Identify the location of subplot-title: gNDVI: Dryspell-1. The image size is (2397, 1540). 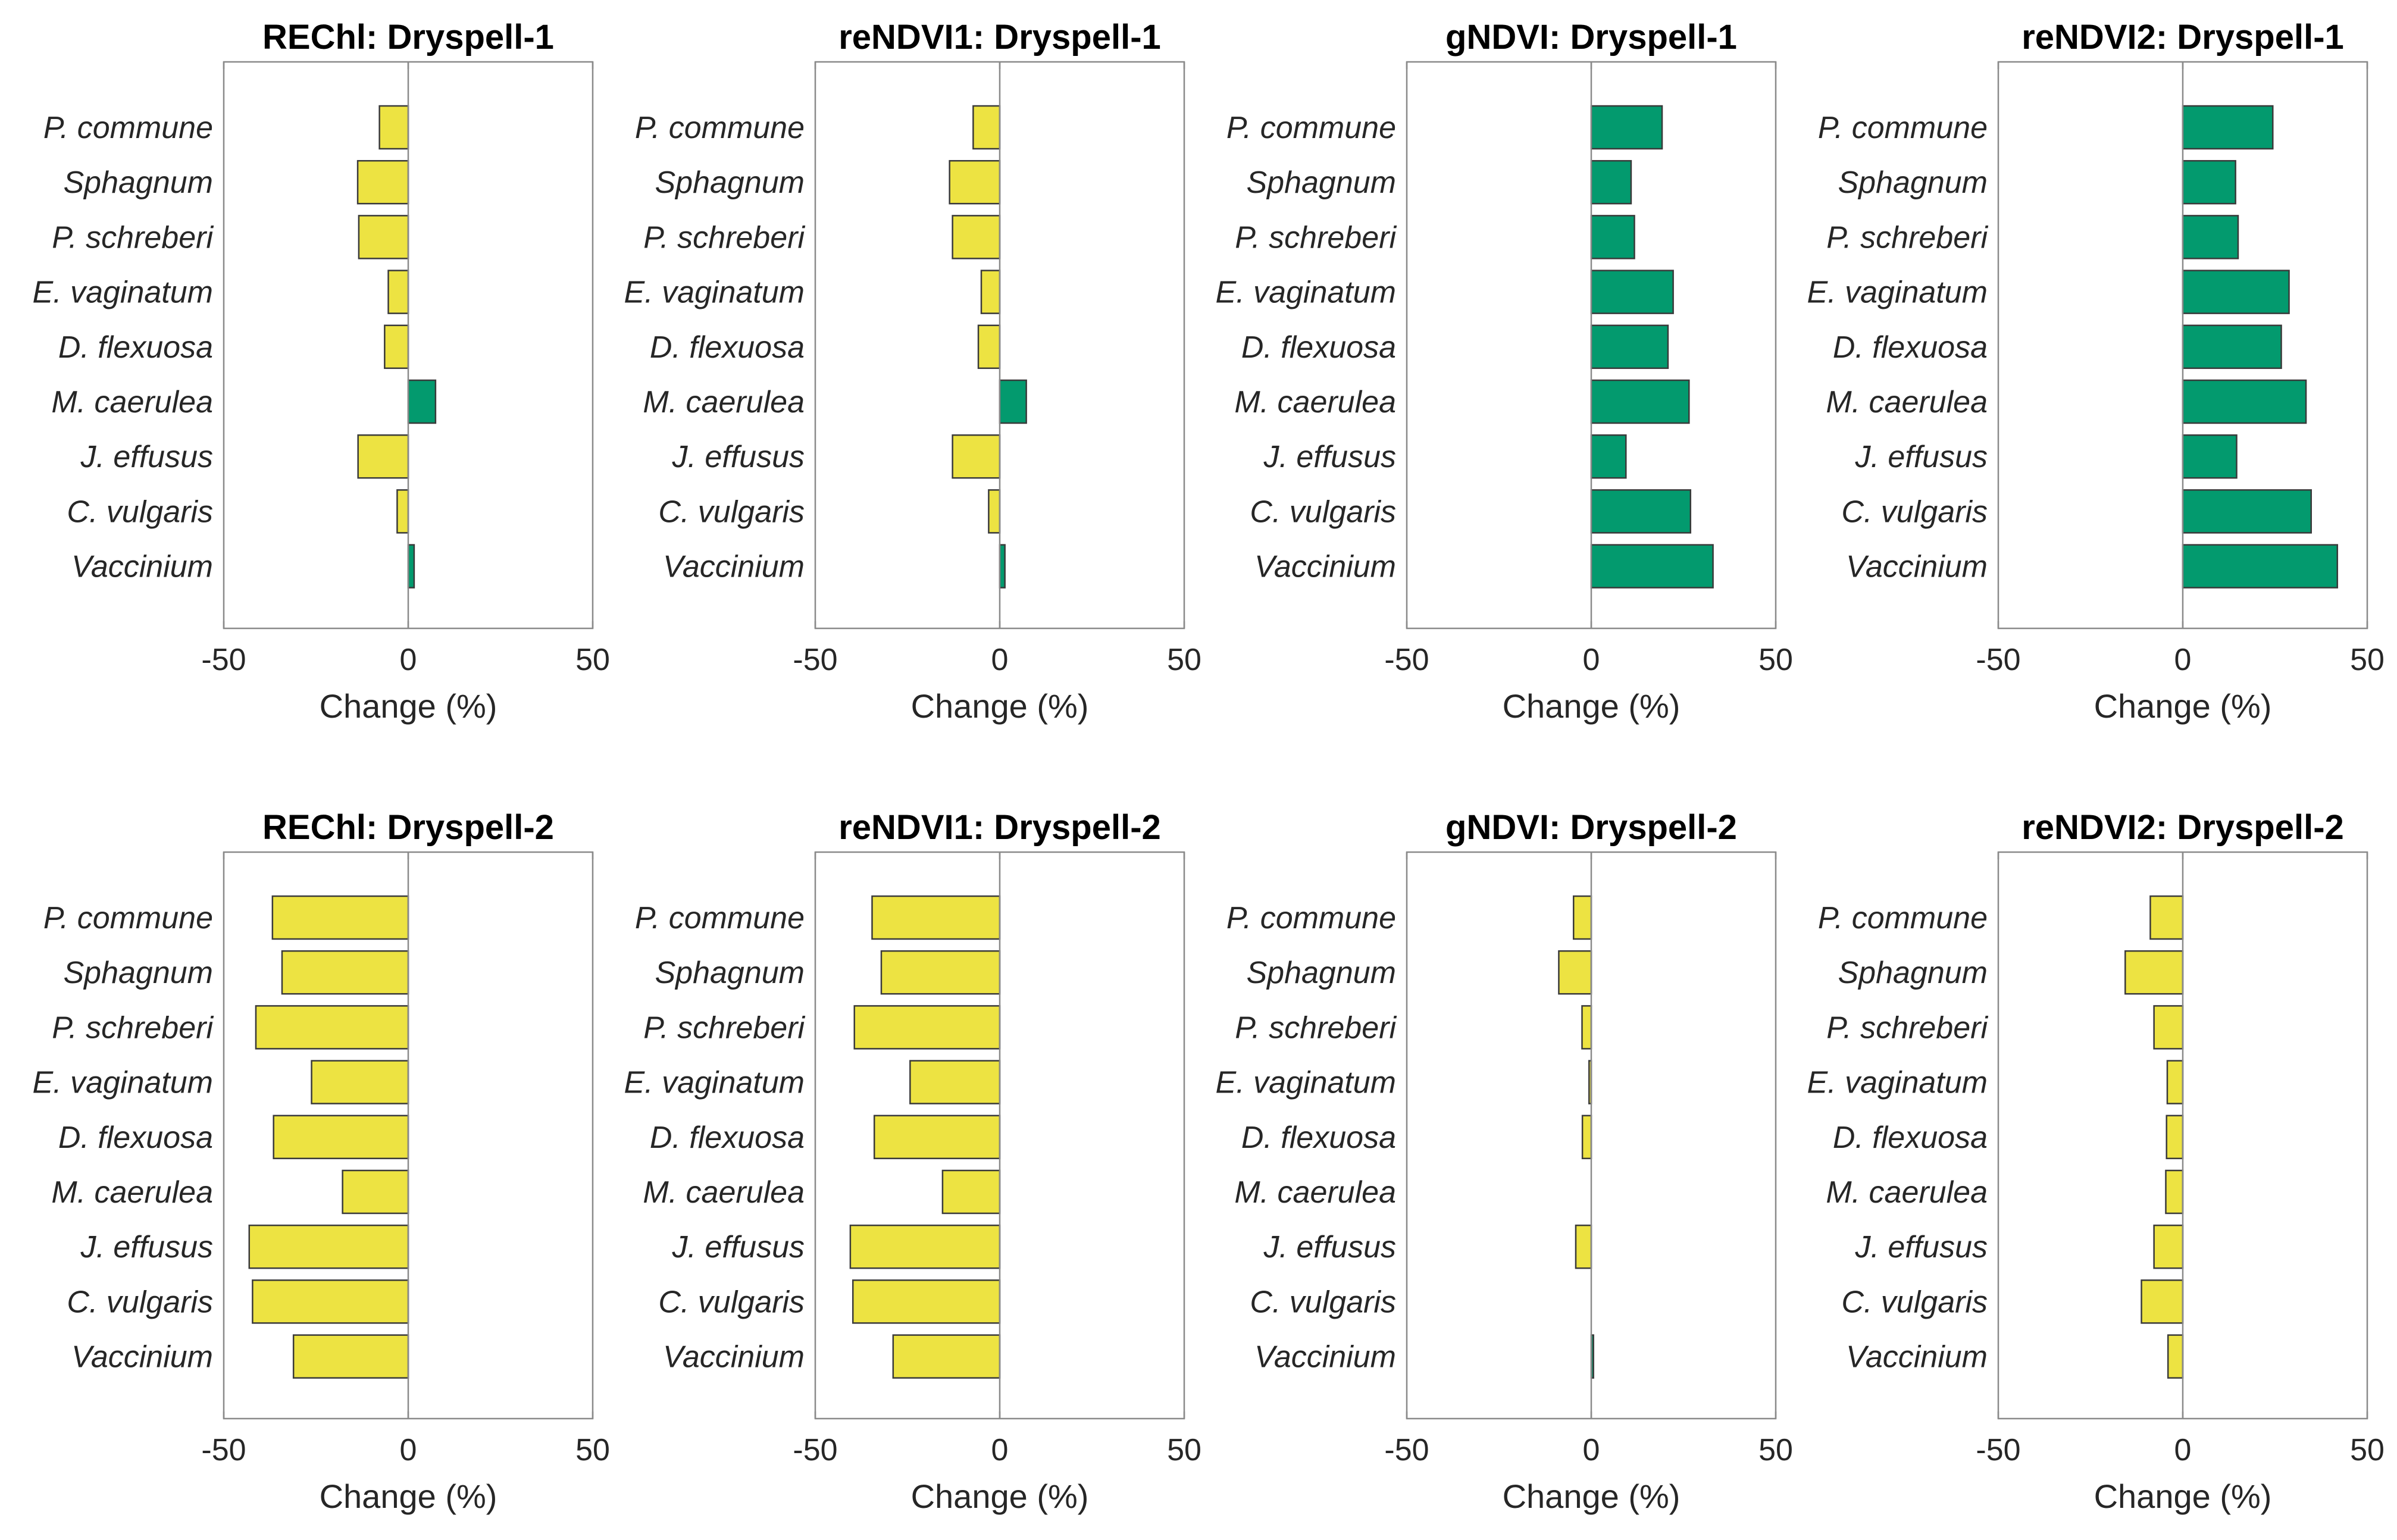
(1591, 37).